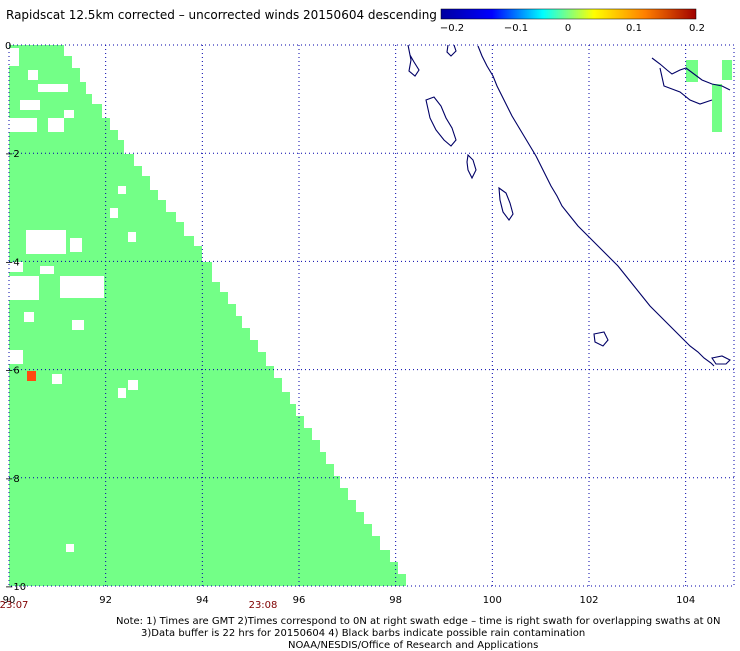  I want to click on y-tick-label: −10, so click(15, 587).